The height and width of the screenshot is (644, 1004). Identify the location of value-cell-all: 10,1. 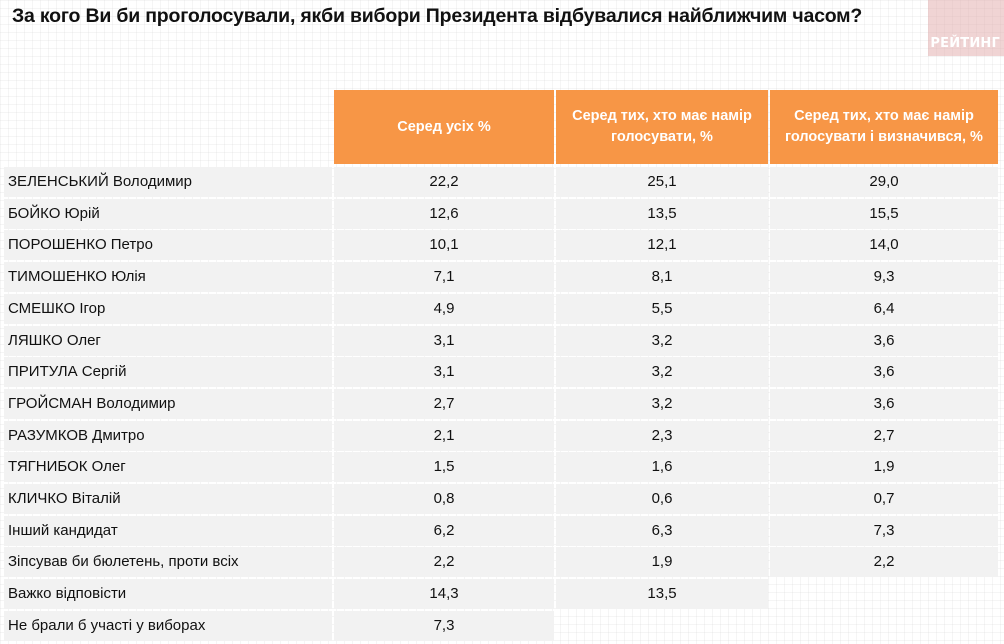
(444, 245).